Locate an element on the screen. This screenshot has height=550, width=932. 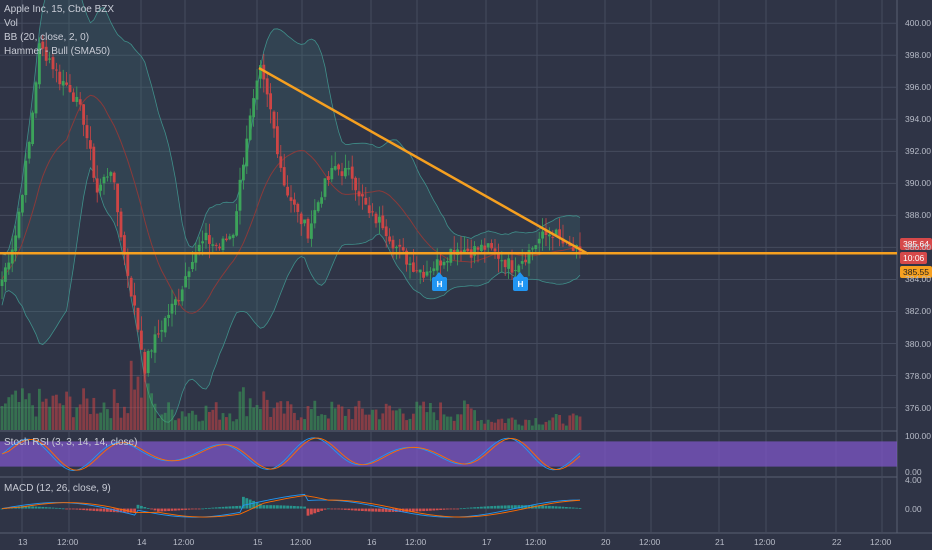
time-tick-label: 17 is located at coordinates (487, 542).